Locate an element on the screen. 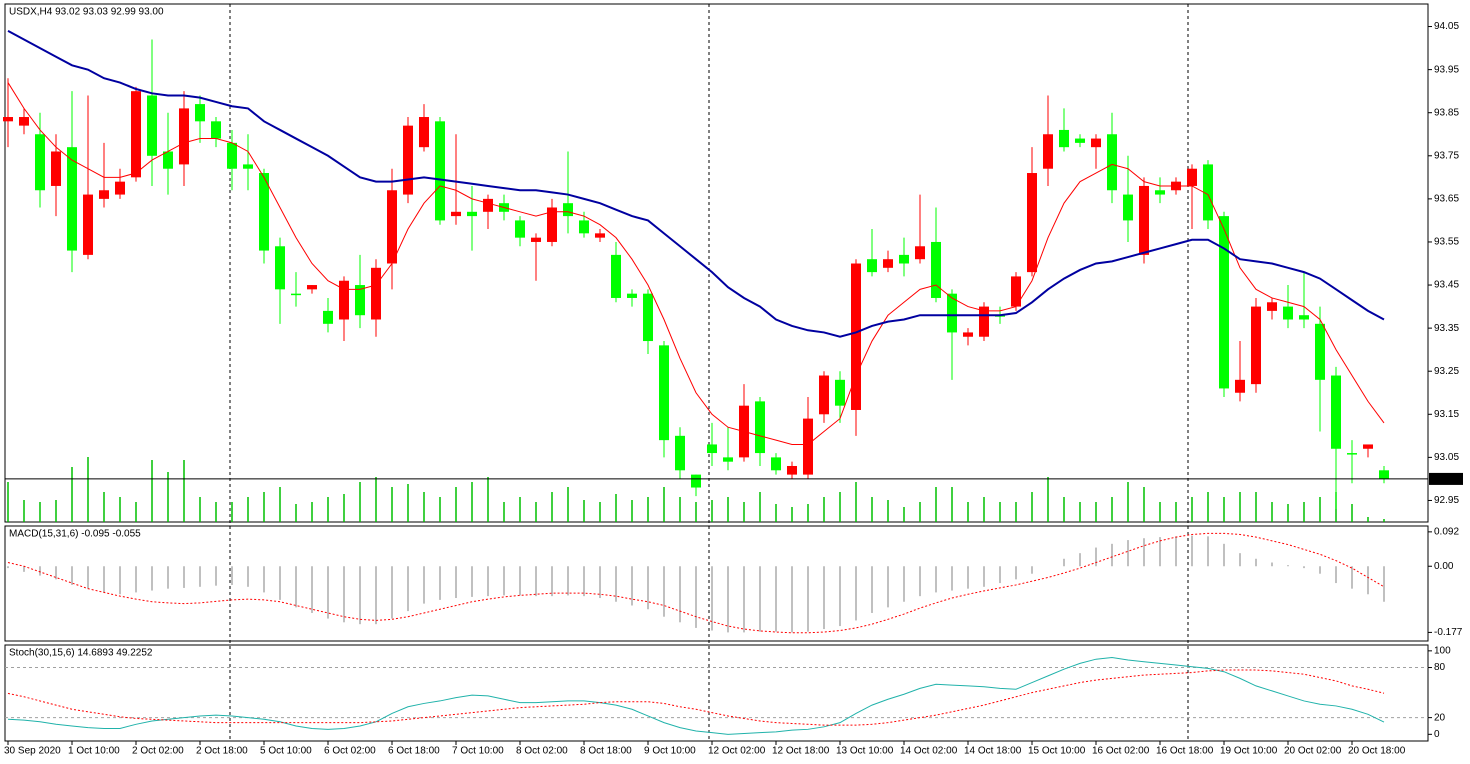 This screenshot has width=1470, height=764. y-tick-label: 93.55 is located at coordinates (1446, 242).